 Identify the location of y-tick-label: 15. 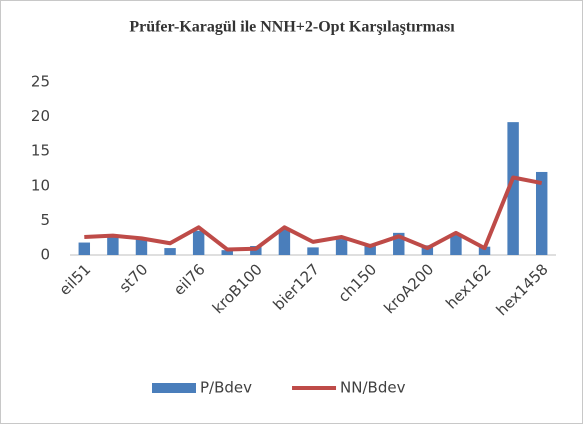
(40, 151).